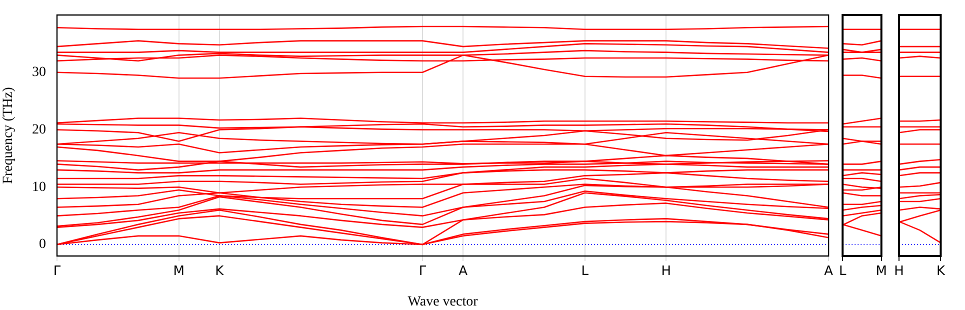 This screenshot has width=965, height=310. I want to click on x-axis-title: Wave vector, so click(443, 302).